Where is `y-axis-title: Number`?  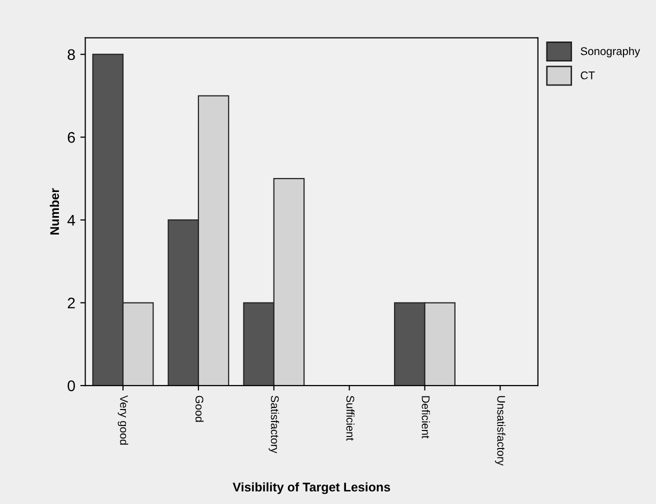 y-axis-title: Number is located at coordinates (55, 211).